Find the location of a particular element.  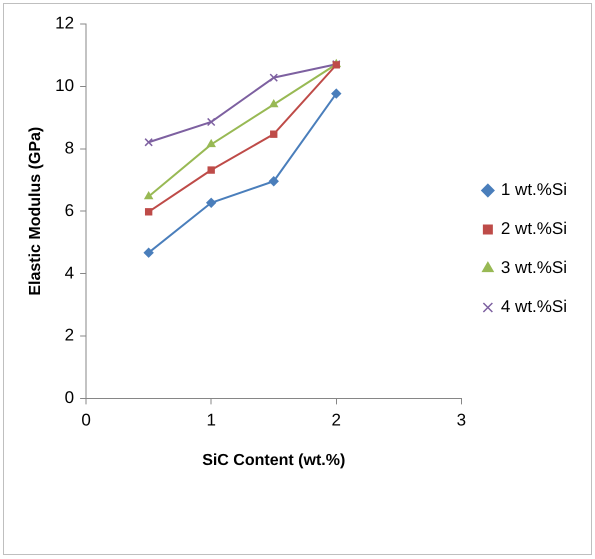

x-axis-title: SiC Content (wt.%) is located at coordinates (274, 460).